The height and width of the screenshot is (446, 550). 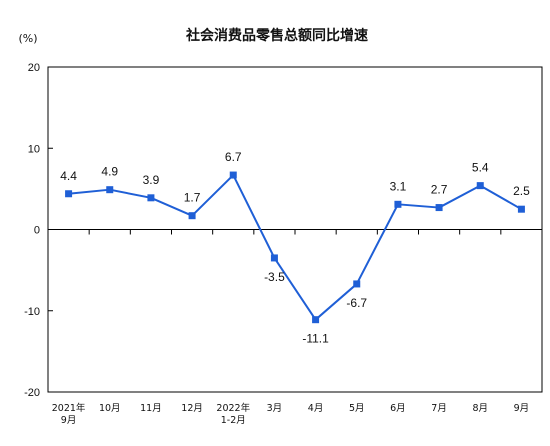 I want to click on data-label: 6.7, so click(x=233, y=157).